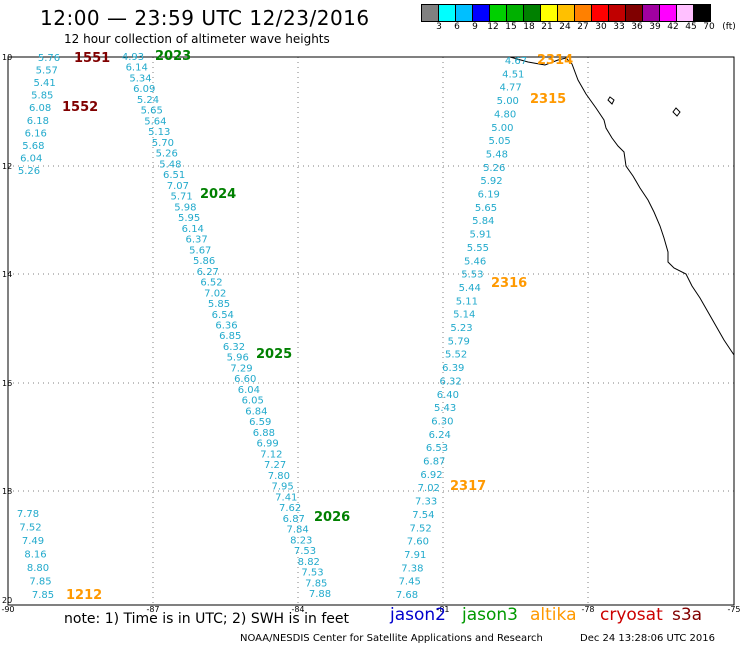  I want to click on satellite-jason3: jason3, so click(490, 615).